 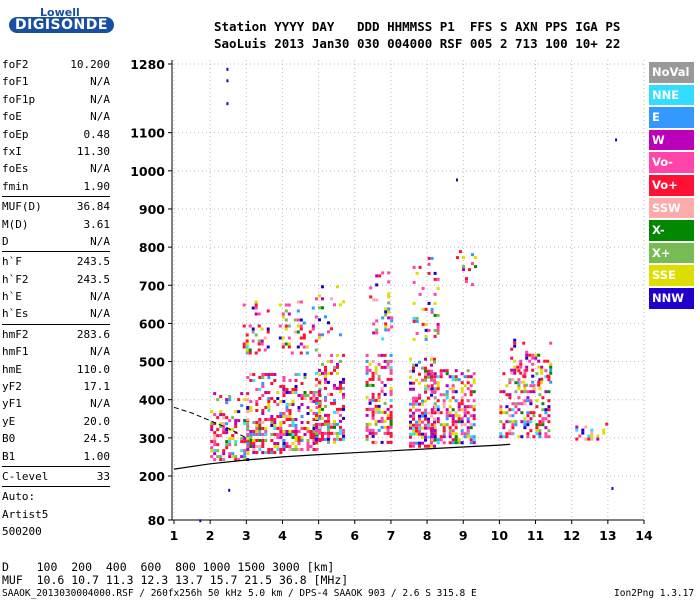 I want to click on legend-item: X-, so click(x=671, y=231).